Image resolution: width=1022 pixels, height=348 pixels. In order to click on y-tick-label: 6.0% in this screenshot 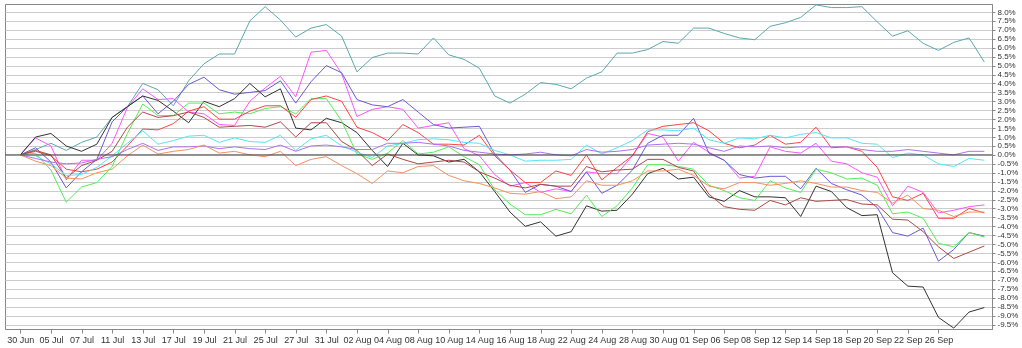, I will do `click(1006, 48)`.